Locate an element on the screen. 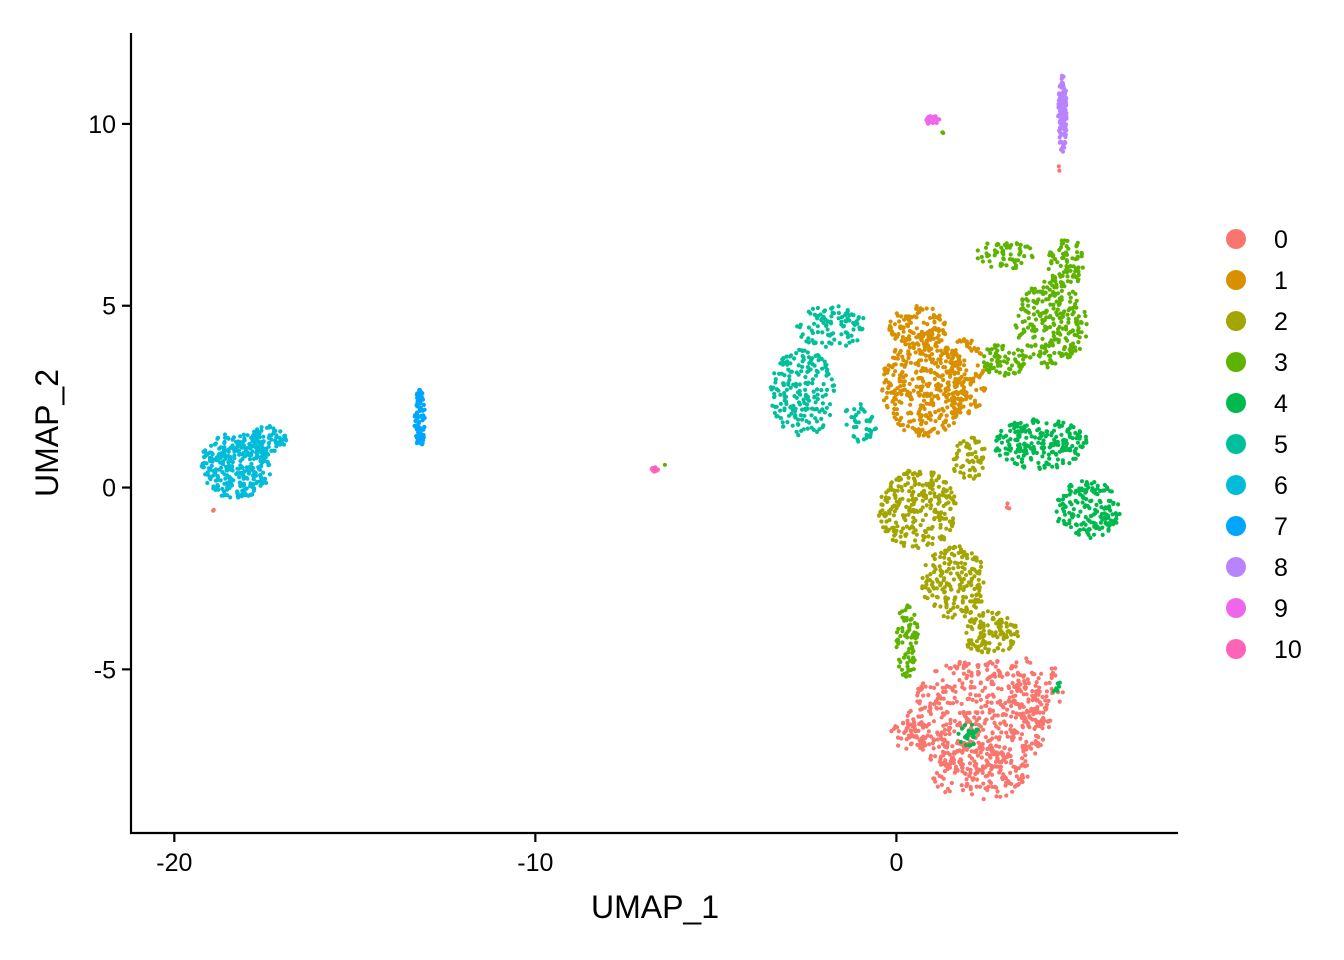 The width and height of the screenshot is (1344, 960). cluster-6-points is located at coordinates (244, 462).